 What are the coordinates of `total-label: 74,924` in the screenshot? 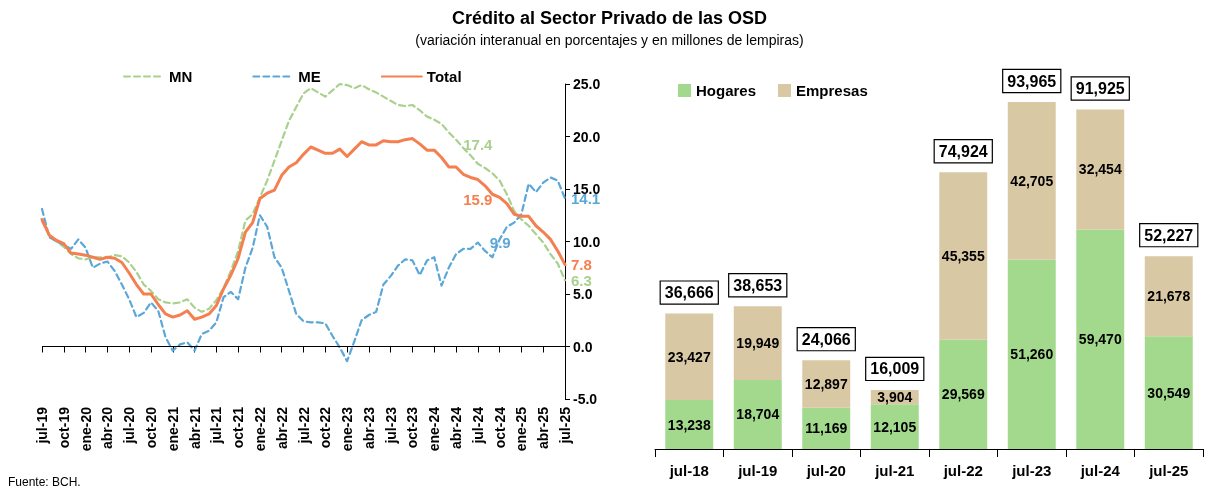 It's located at (963, 151).